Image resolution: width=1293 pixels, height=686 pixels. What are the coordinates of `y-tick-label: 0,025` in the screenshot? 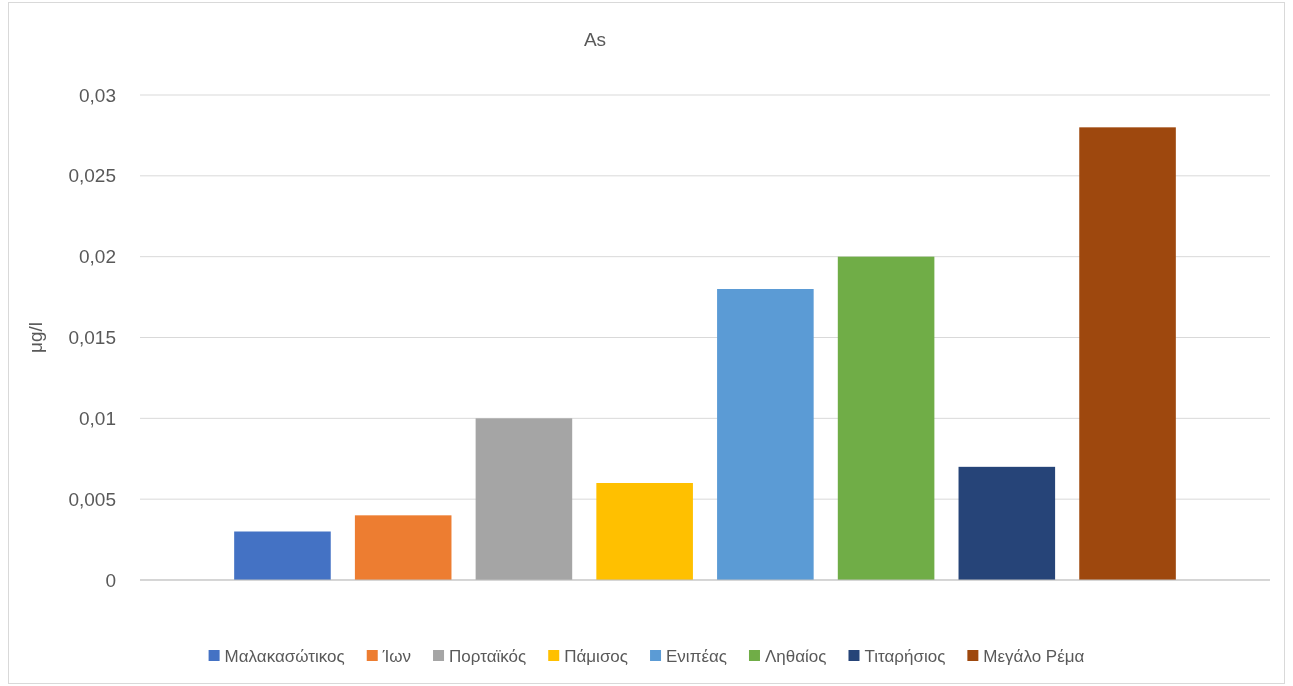 It's located at (92, 176).